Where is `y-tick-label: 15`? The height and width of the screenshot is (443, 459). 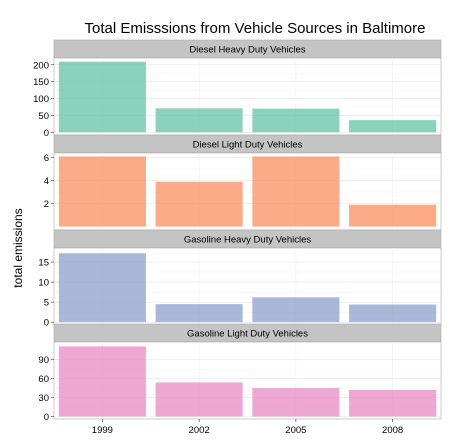 y-tick-label: 15 is located at coordinates (43, 263).